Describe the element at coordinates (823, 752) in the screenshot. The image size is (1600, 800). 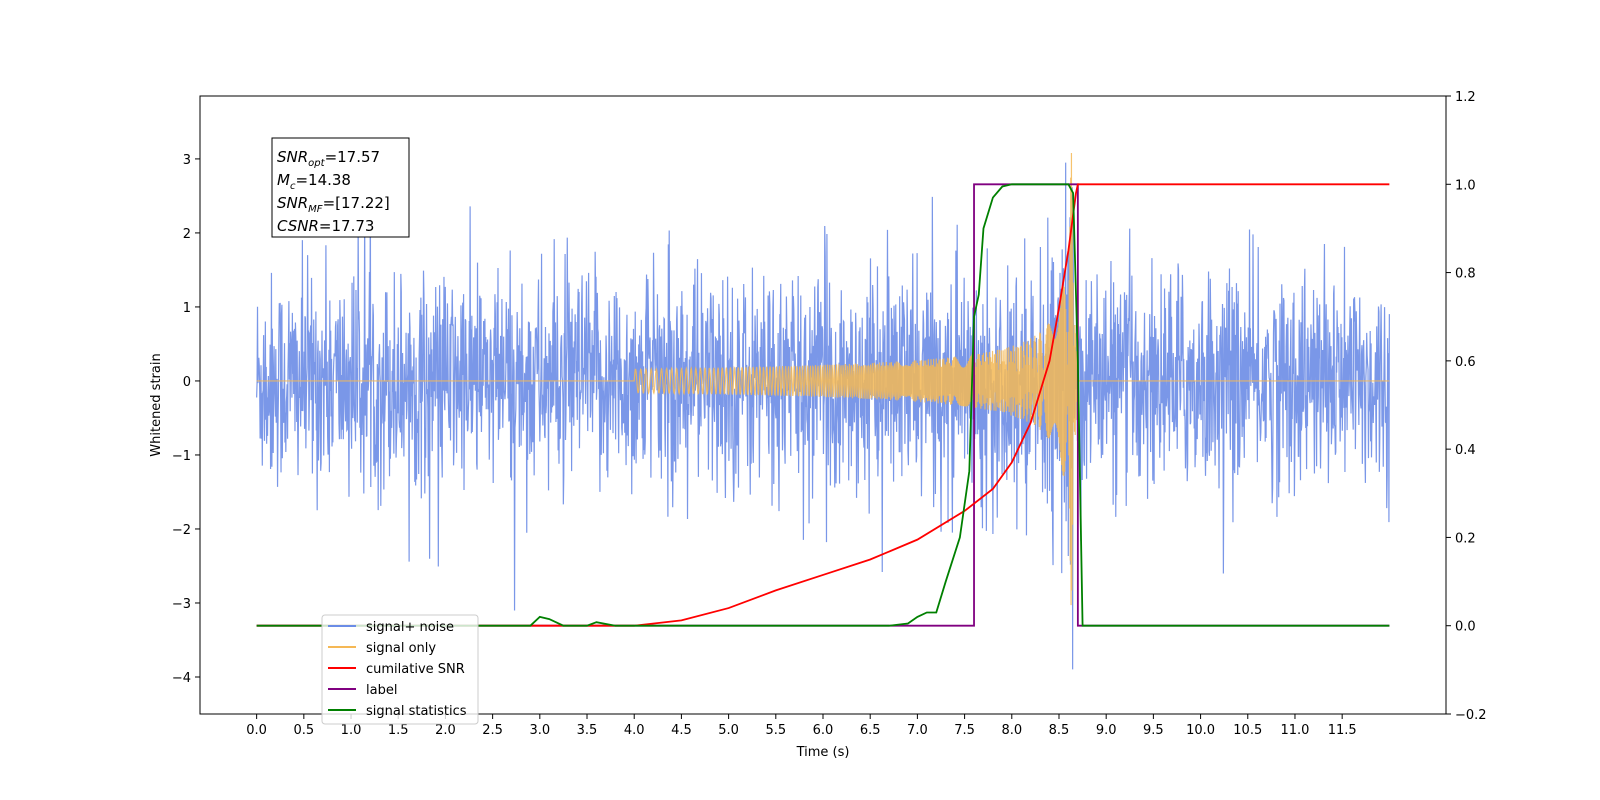
I see `x-axis-label: Time (s)` at that location.